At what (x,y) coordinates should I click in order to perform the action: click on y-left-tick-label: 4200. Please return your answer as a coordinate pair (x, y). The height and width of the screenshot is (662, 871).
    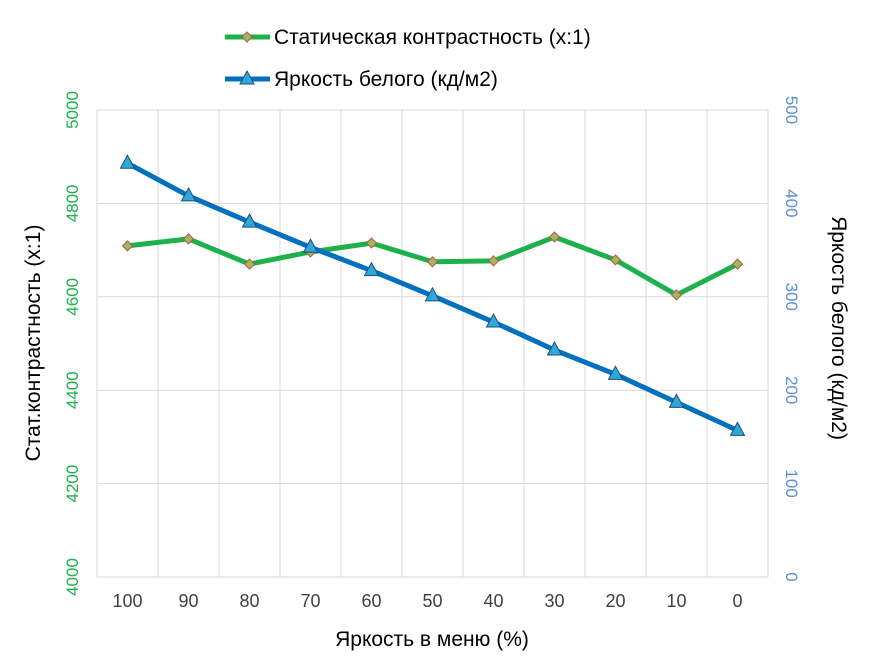
    Looking at the image, I should click on (72, 484).